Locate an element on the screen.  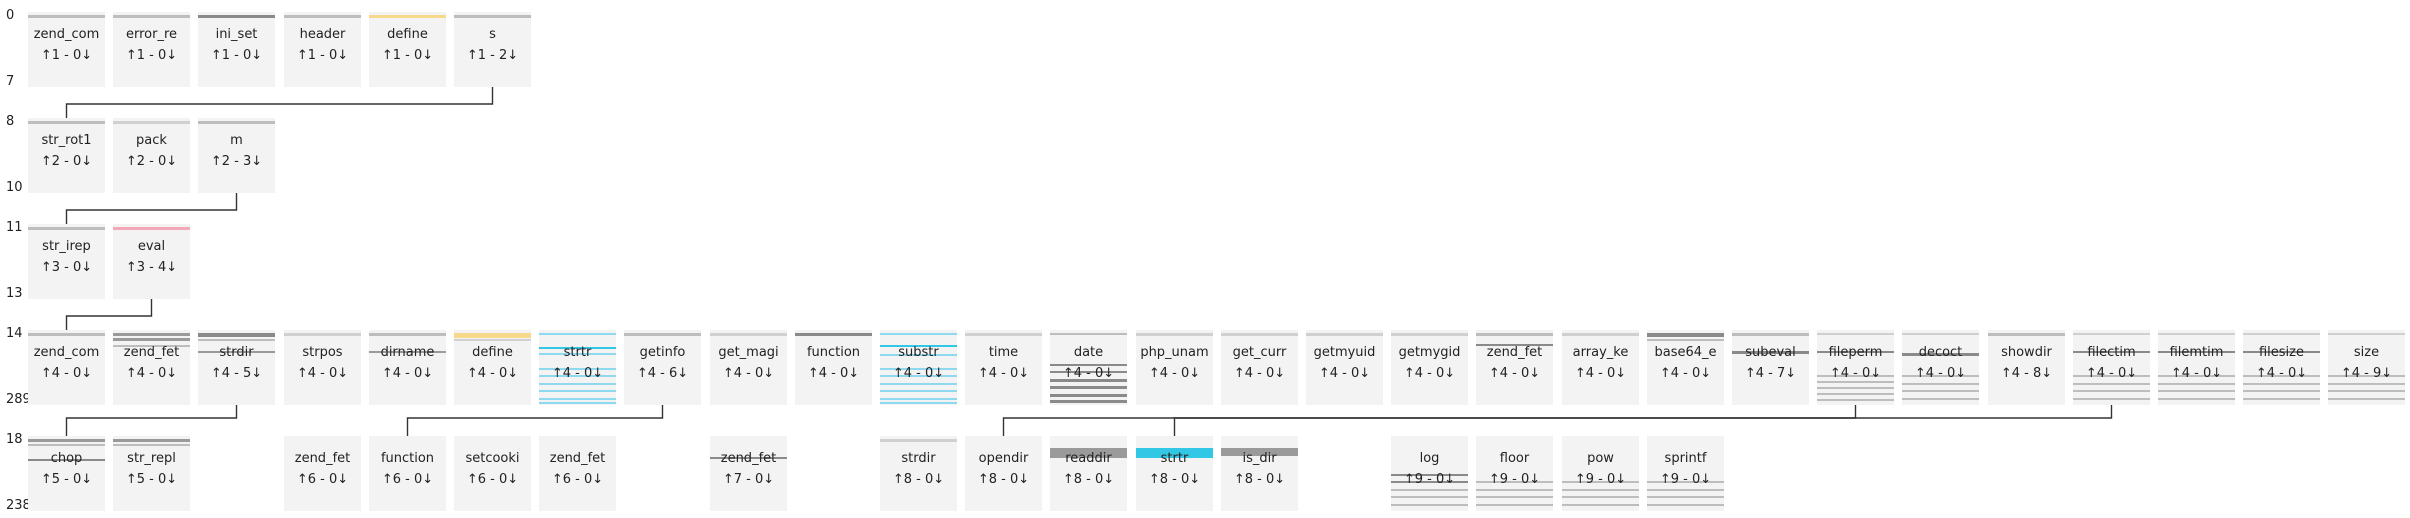
function-node: define ↑1 - 0↓ is located at coordinates (407, 49).